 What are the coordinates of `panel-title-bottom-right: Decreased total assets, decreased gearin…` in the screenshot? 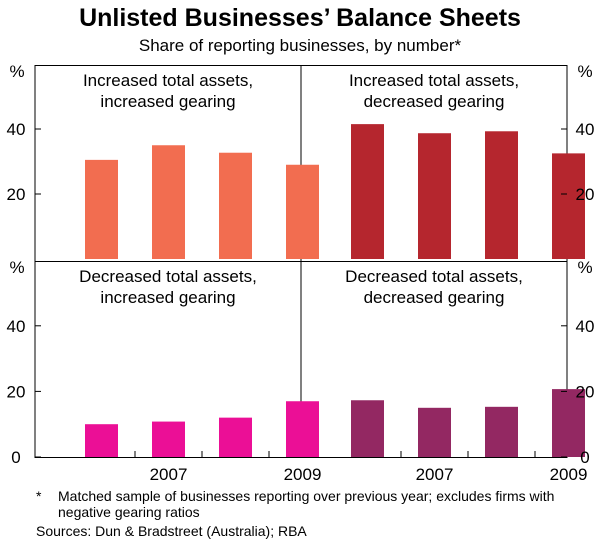 It's located at (434, 287).